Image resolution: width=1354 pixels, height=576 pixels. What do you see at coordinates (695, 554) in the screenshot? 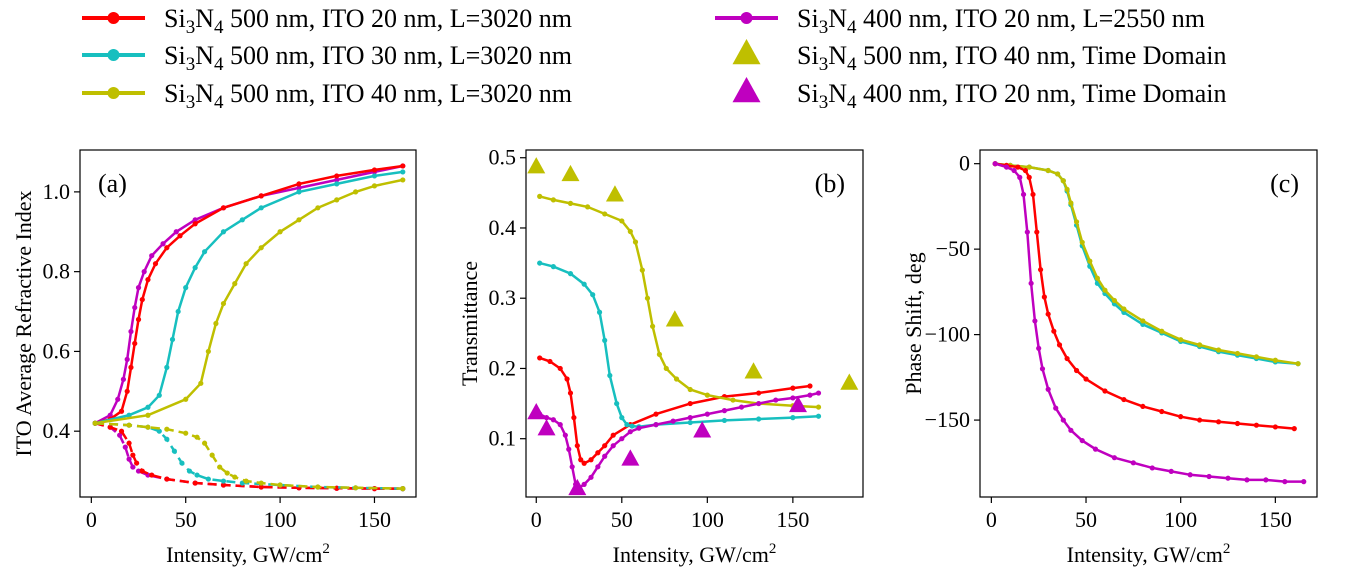
I see `x-axis-label: Intensity, GW/cm2` at bounding box center [695, 554].